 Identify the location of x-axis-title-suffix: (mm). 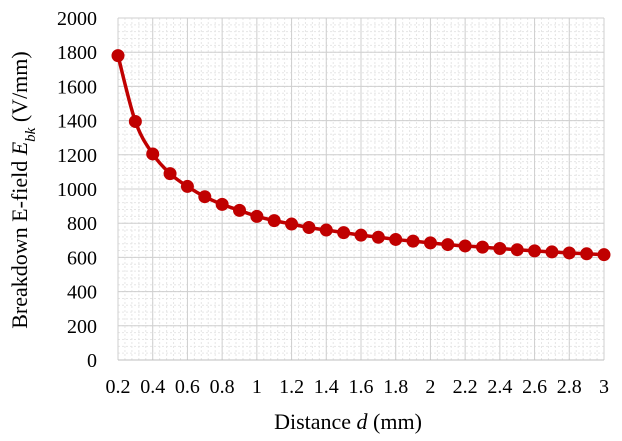
(395, 421).